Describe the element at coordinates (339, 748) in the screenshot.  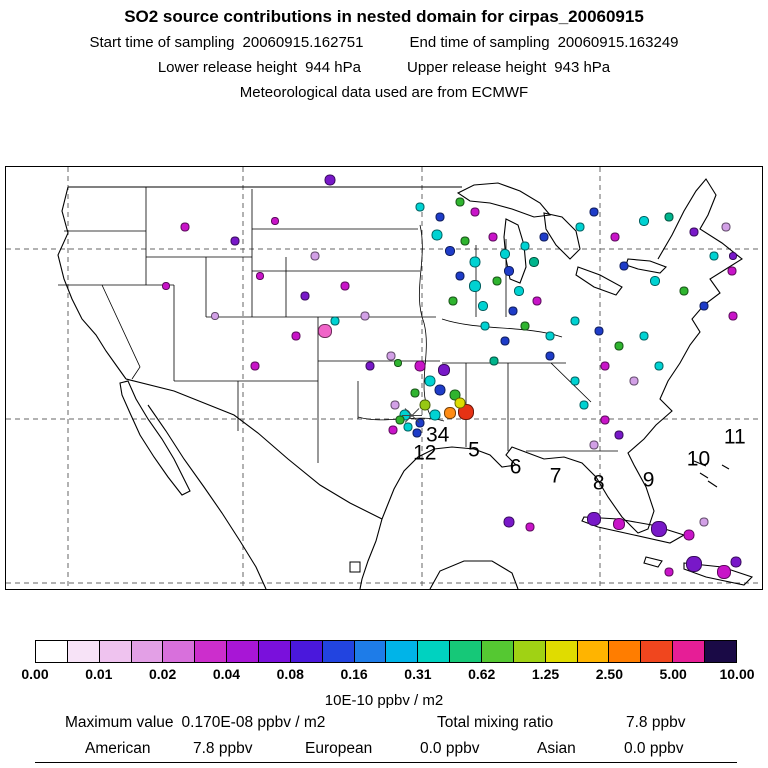
I see `region-european-label: European` at that location.